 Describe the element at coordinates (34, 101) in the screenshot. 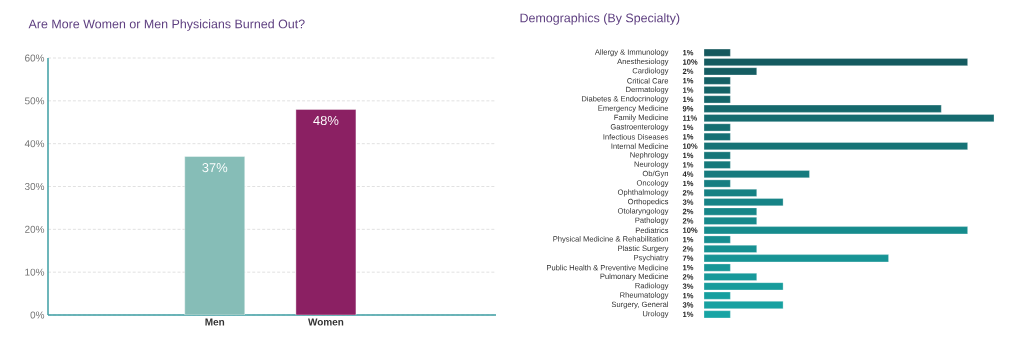

I see `y-tick-label: 50%` at that location.